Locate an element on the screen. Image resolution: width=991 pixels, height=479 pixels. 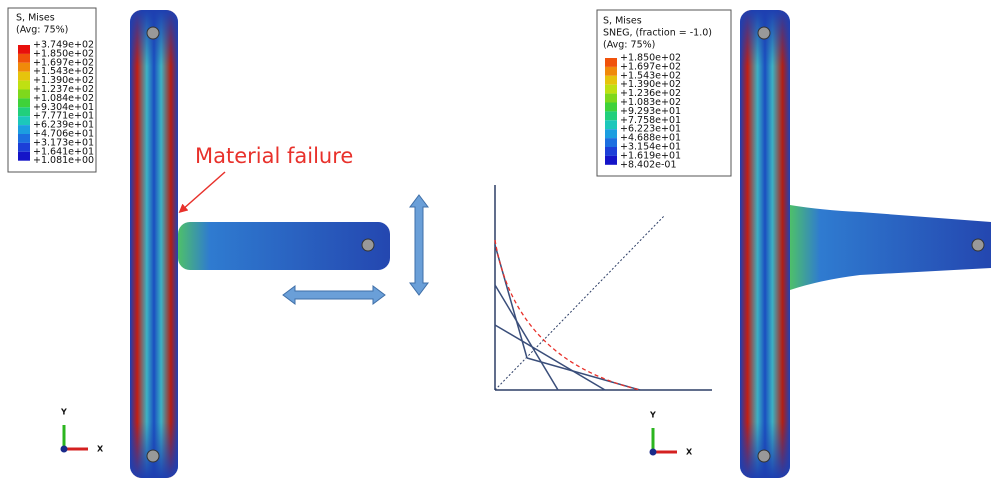
legend-label: +3.154e+01 is located at coordinates (650, 147).